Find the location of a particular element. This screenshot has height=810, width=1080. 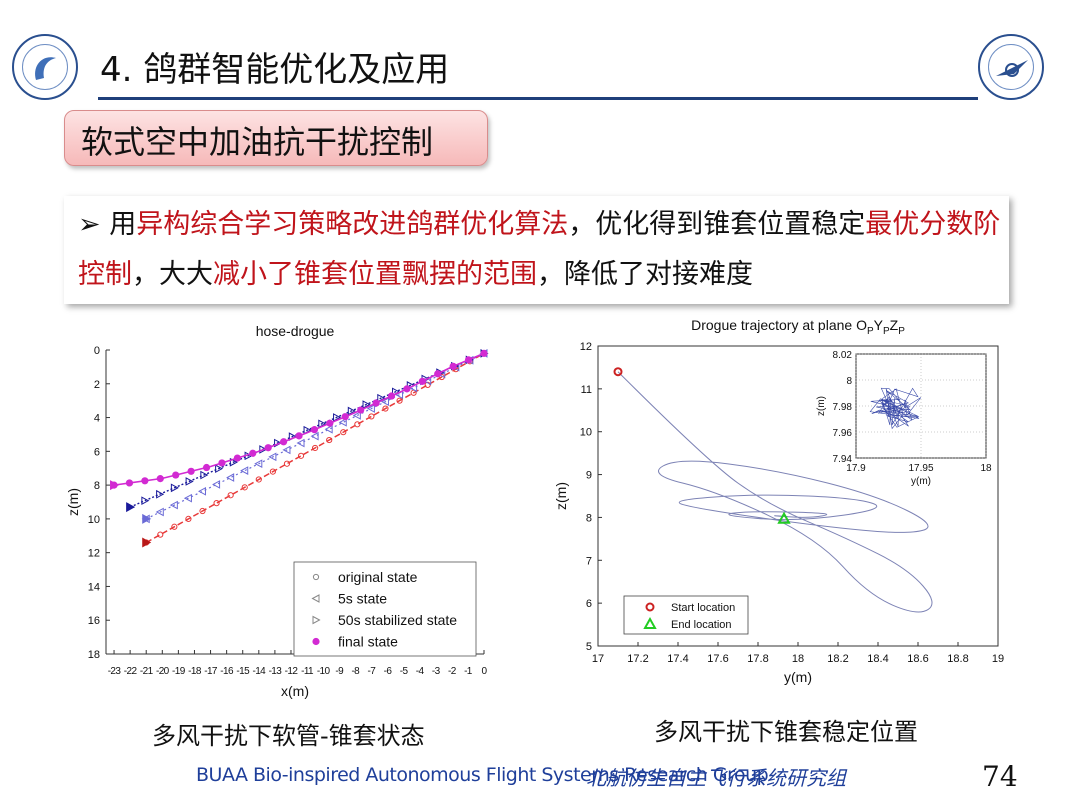

y-tick-label: 9 is located at coordinates (589, 476).